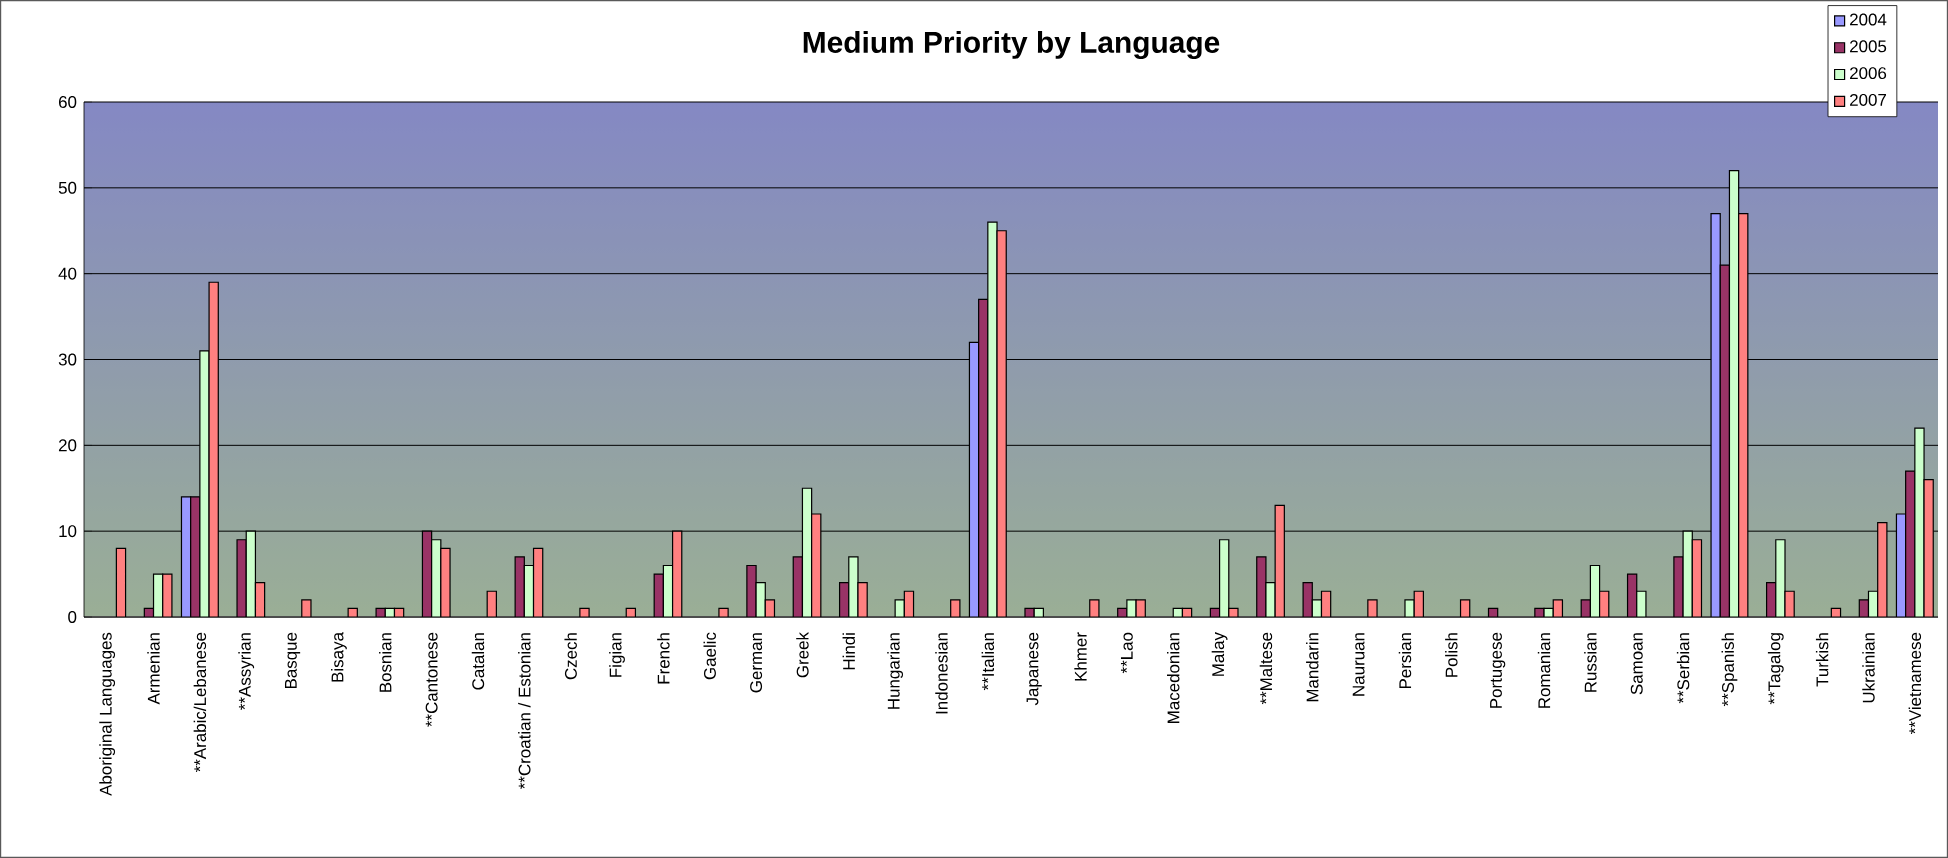 This screenshot has width=1948, height=858. Describe the element at coordinates (1683, 668) in the screenshot. I see `x-tick-label: **Serbian` at that location.